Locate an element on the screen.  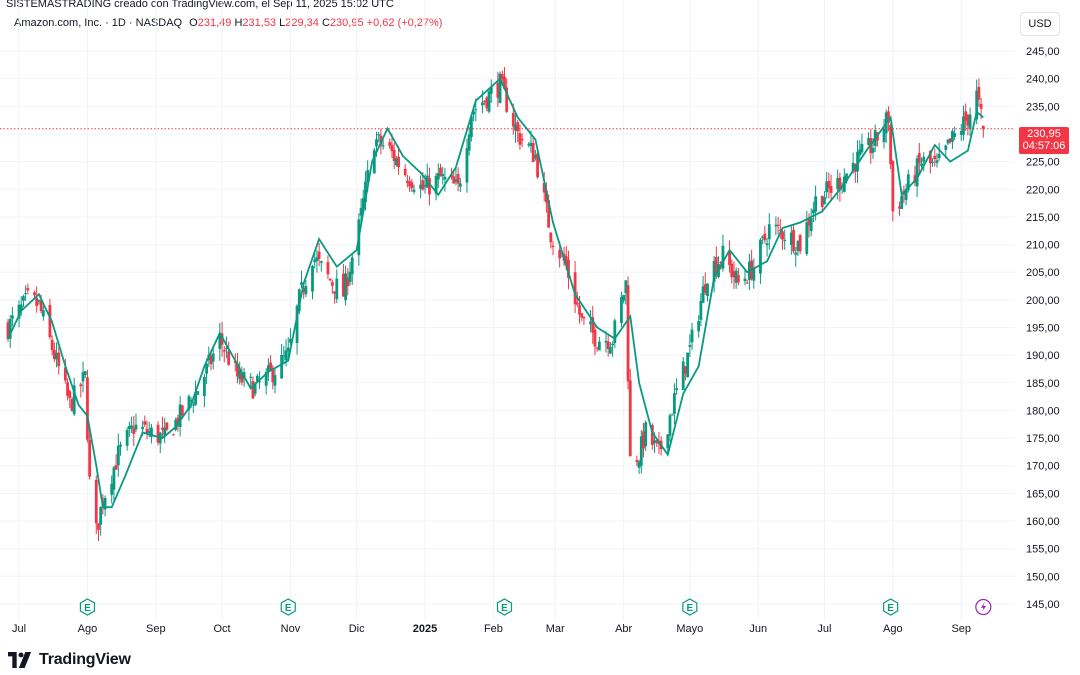
event-marker-icon is located at coordinates (983, 607).